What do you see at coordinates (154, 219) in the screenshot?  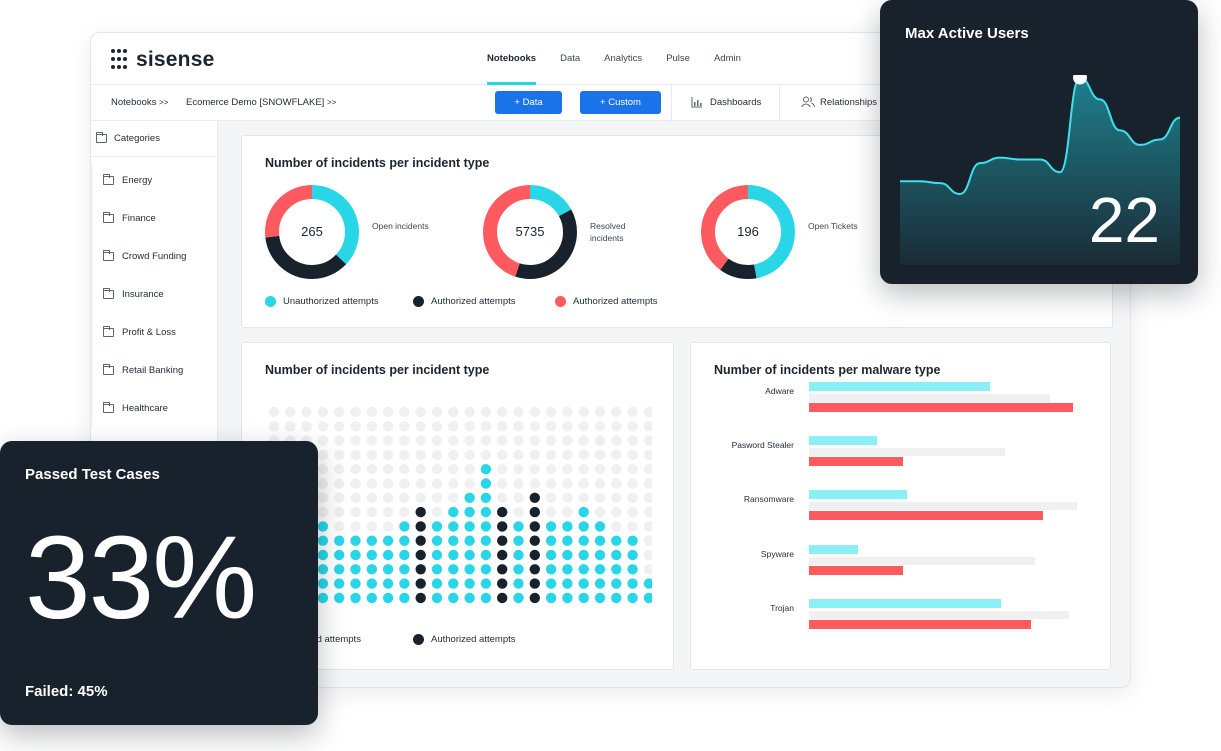 I see `sidebar-item-finance: Finance` at bounding box center [154, 219].